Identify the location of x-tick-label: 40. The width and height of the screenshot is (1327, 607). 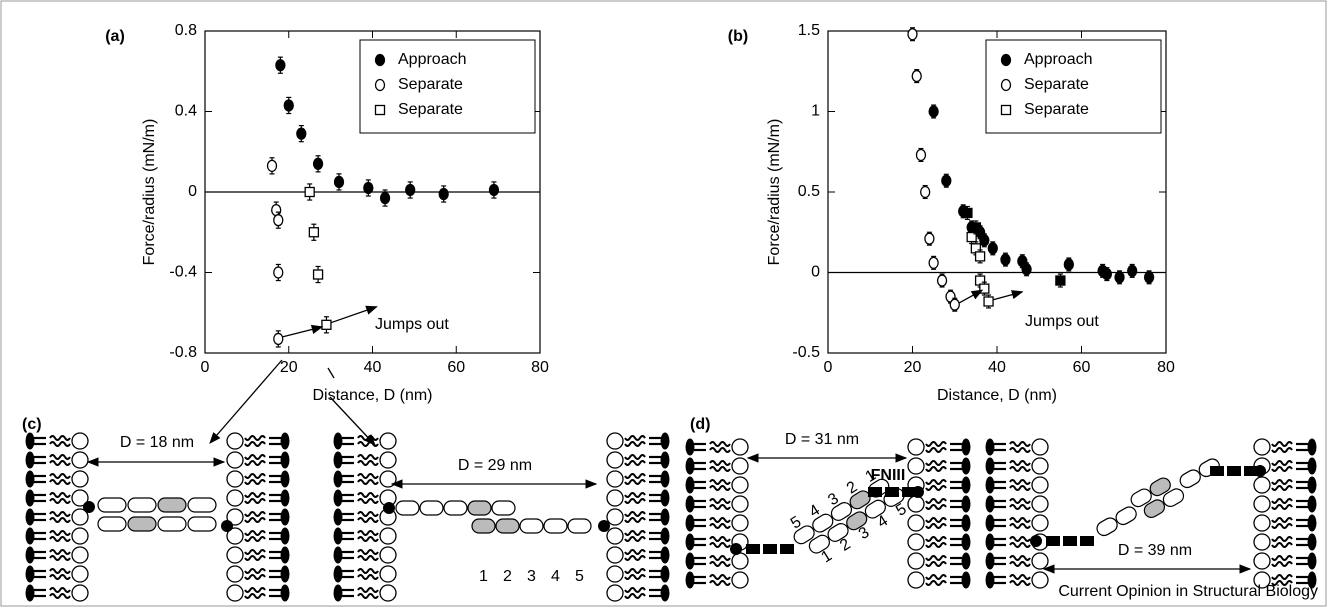
(997, 367).